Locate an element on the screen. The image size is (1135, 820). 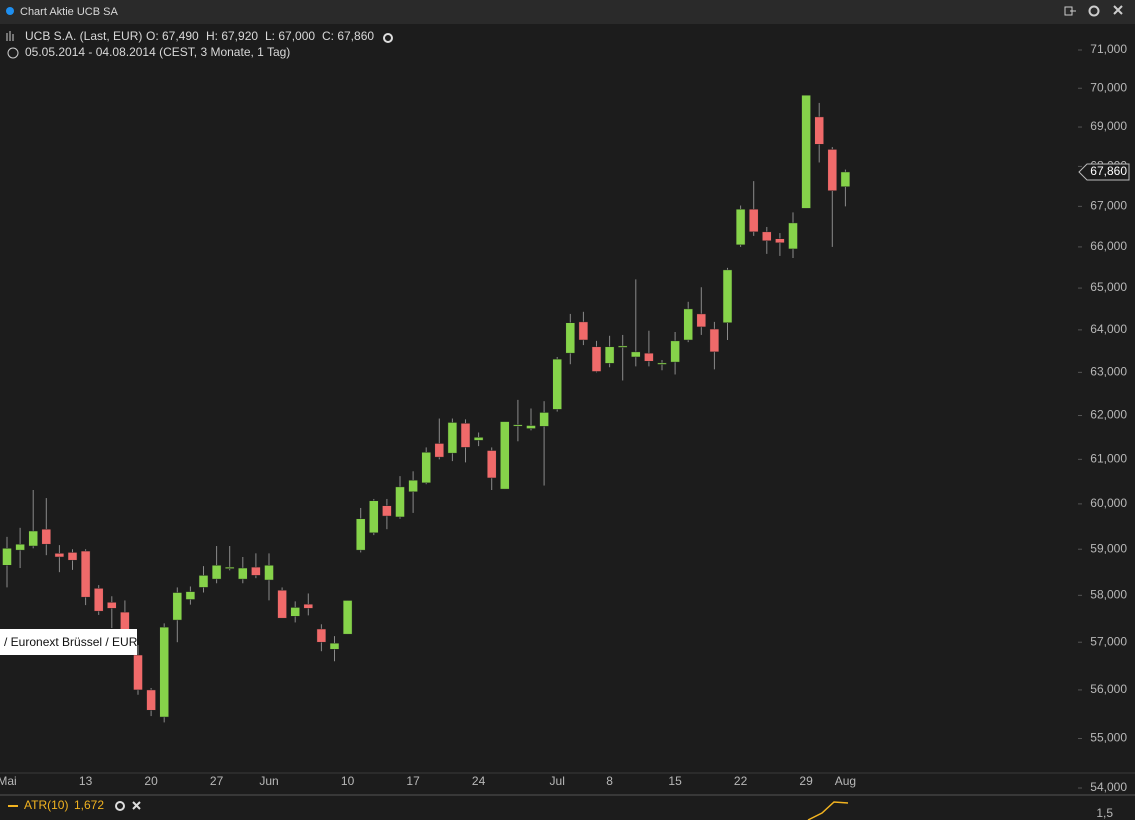
x-tick-label: 27 is located at coordinates (217, 781).